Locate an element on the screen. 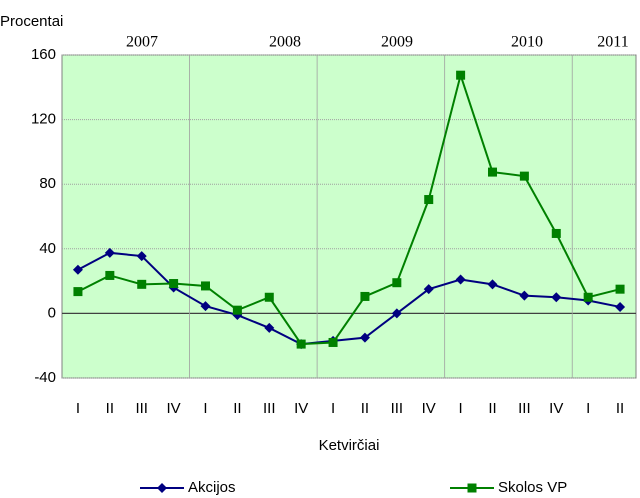 This screenshot has width=640, height=498. y-tick-label: 0 is located at coordinates (52, 312).